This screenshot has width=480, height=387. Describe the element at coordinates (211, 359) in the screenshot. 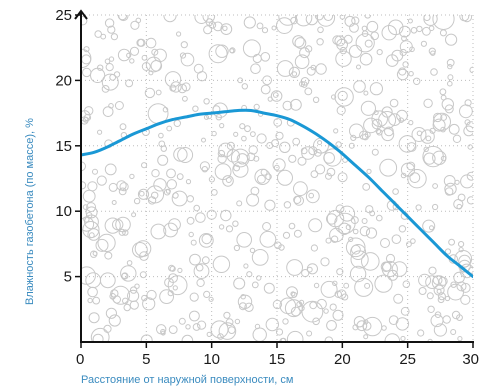

I see `x-tick-label: 10` at that location.